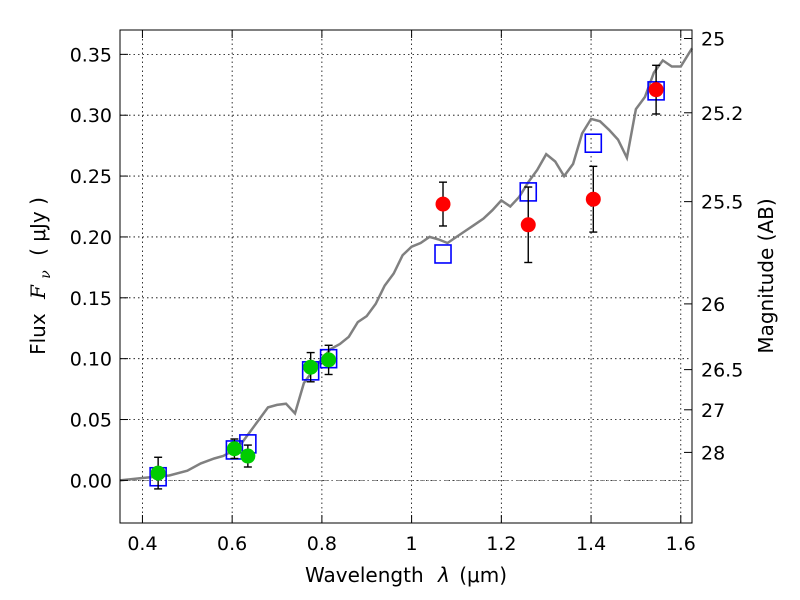 This screenshot has height=600, width=800. Describe the element at coordinates (364, 575) in the screenshot. I see `x-axis-label-text: Wavelength` at that location.